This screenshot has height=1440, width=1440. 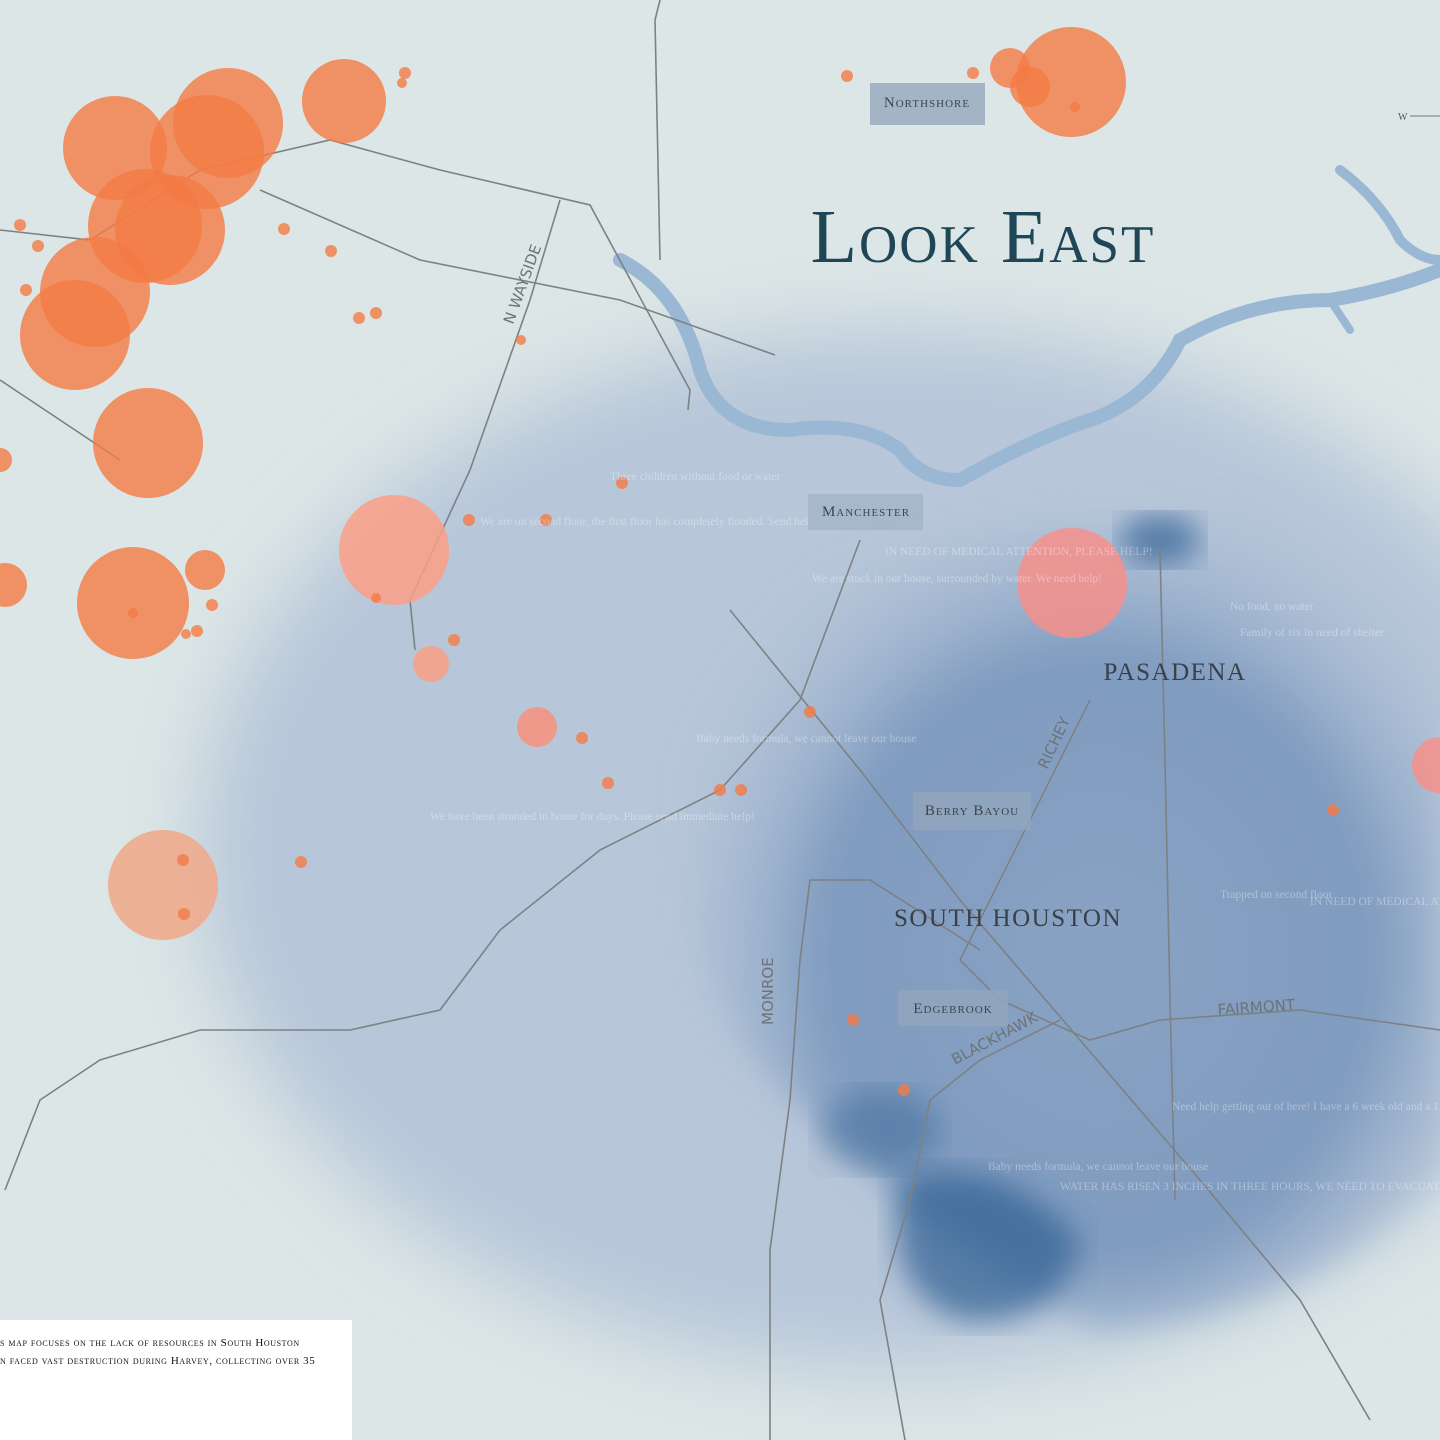 I want to click on message: Trapped on second floor, so click(x=1276, y=895).